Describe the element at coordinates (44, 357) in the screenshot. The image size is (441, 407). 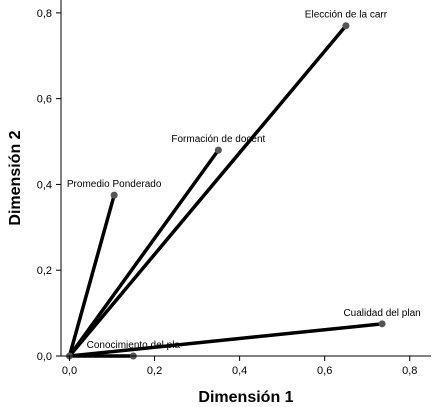
I see `y-tick-label: 0,0` at that location.